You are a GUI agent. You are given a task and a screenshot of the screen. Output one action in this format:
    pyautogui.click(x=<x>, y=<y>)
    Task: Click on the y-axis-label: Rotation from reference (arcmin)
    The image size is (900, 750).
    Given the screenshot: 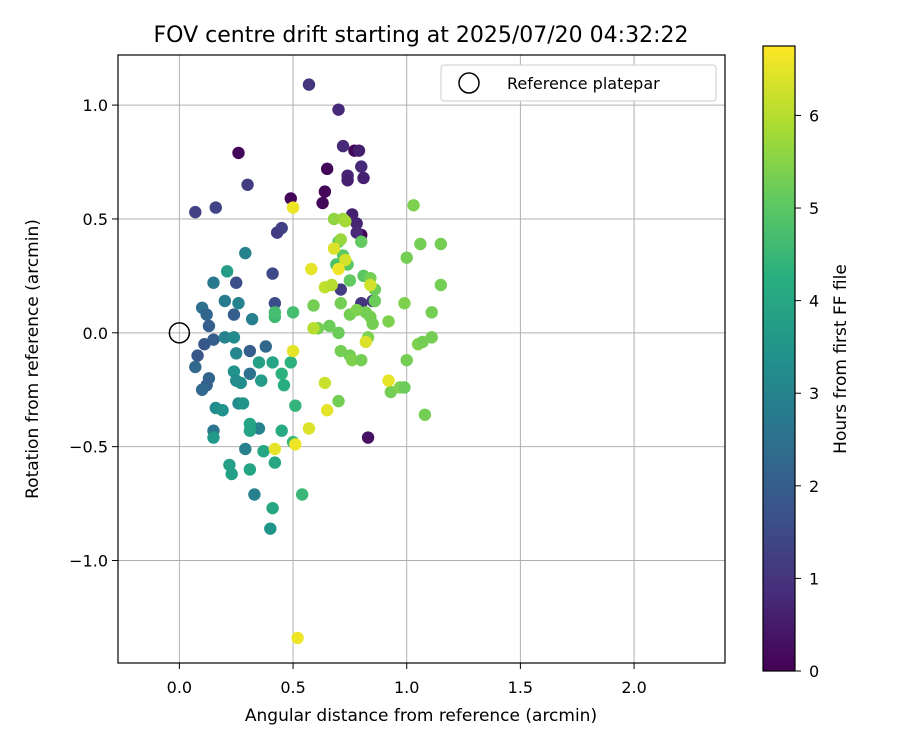 What is the action you would take?
    pyautogui.click(x=33, y=359)
    